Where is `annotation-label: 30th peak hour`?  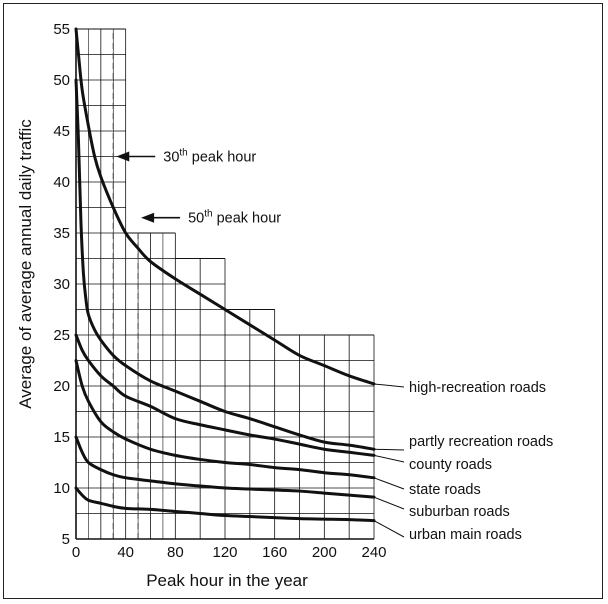
annotation-label: 30th peak hour is located at coordinates (209, 157).